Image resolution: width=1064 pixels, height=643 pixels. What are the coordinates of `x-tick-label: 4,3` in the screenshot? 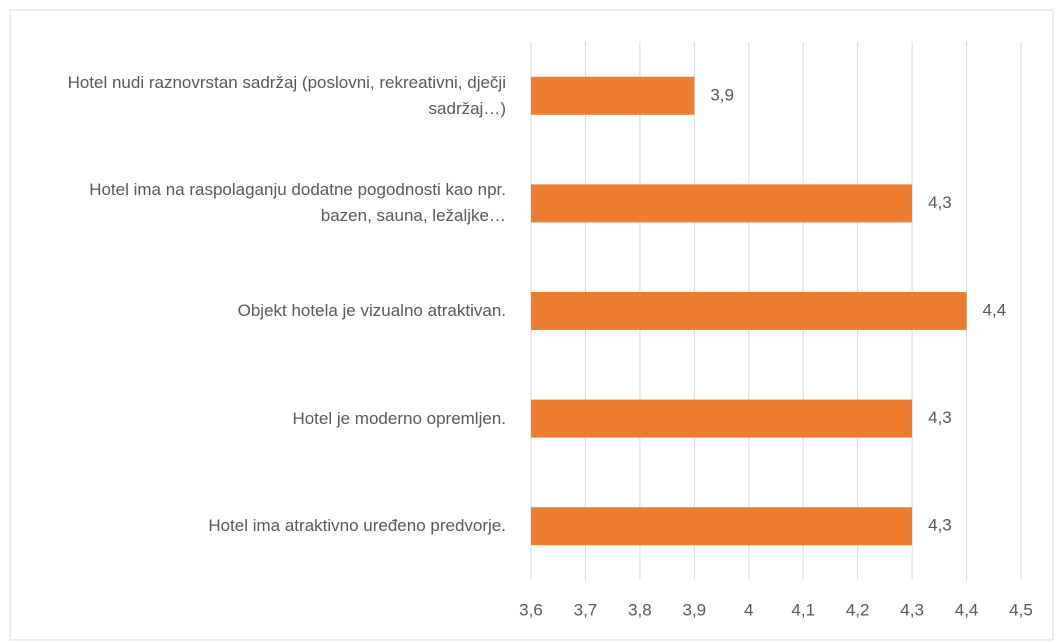 It's located at (912, 609).